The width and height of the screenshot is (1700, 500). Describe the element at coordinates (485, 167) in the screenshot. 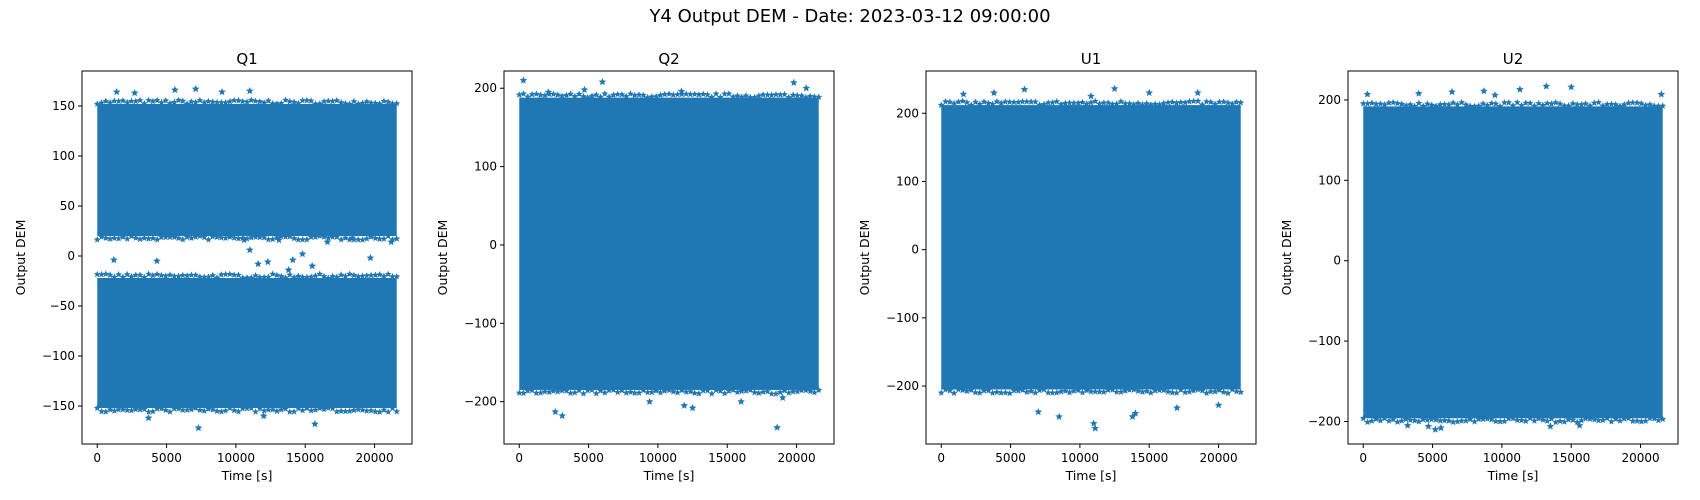

I see `y-tick-label: 100` at that location.